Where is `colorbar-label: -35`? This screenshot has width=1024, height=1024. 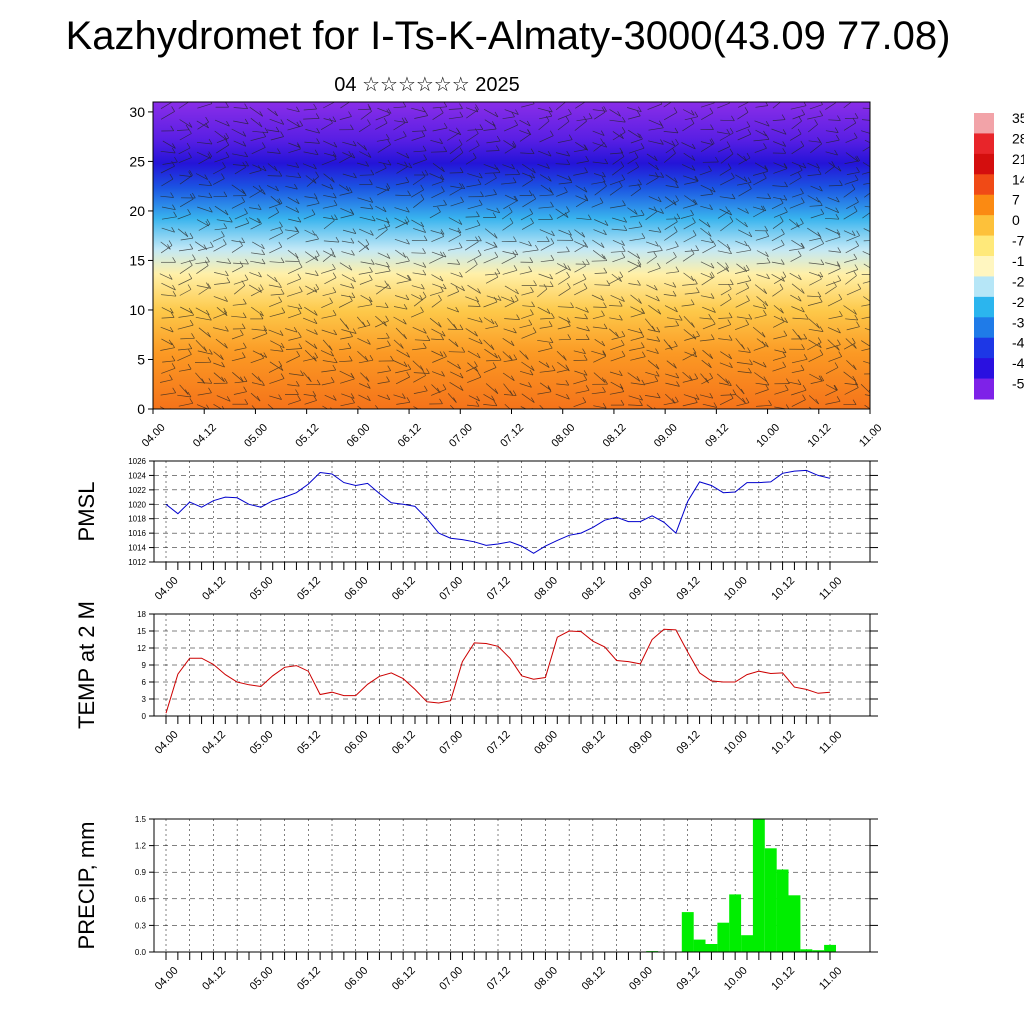
colorbar-label: -35 is located at coordinates (1018, 322).